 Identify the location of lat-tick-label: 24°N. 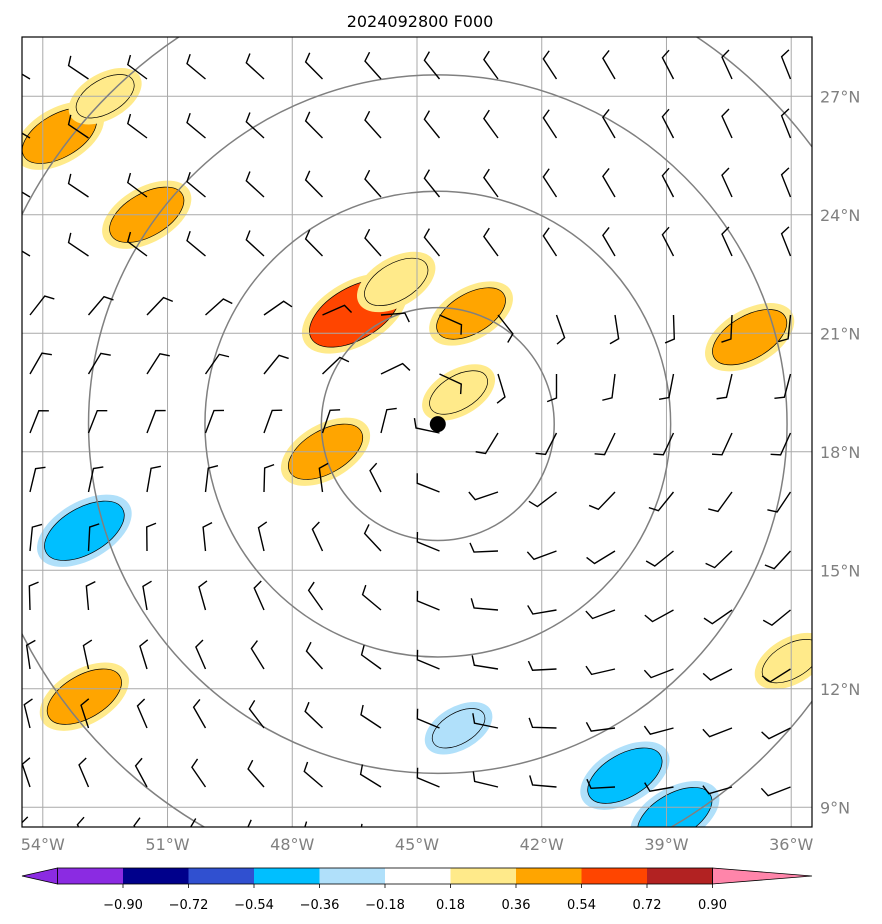
(840, 215).